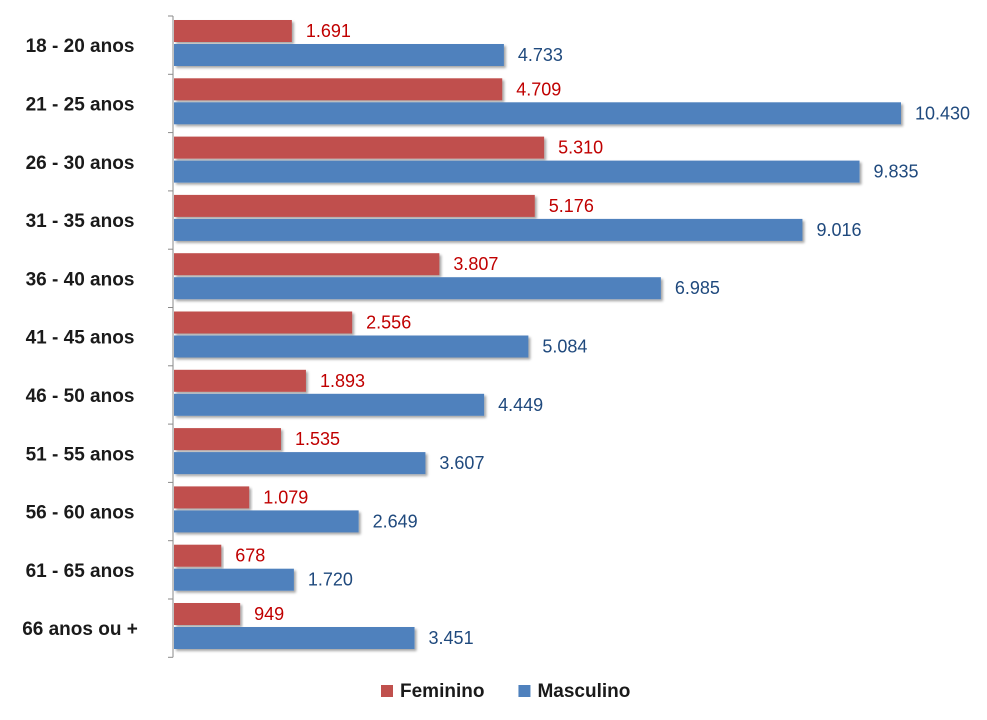 This screenshot has width=987, height=720. Describe the element at coordinates (697, 288) in the screenshot. I see `data-label: 6.985` at that location.